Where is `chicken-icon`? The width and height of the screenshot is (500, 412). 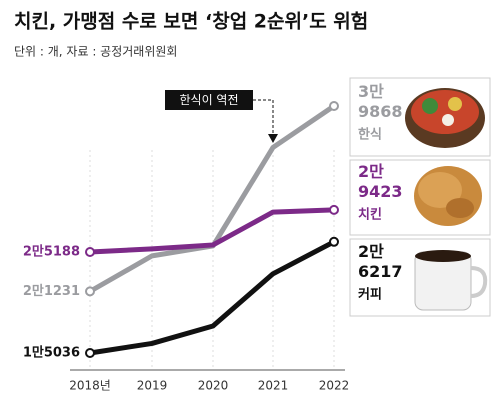
chicken-icon is located at coordinates (448, 196).